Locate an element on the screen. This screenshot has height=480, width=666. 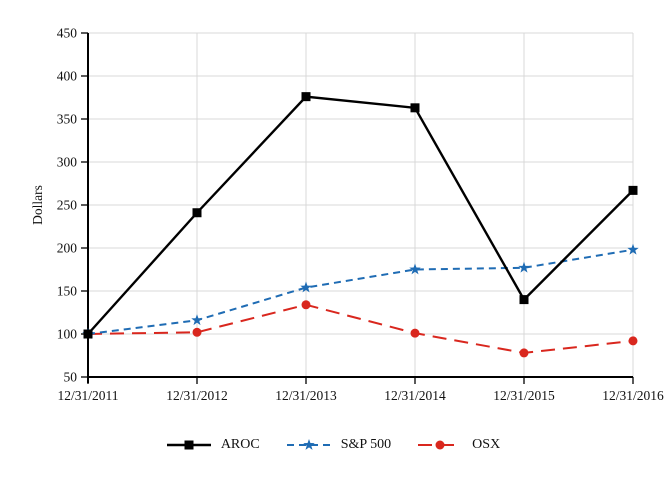
legend-swatch-aroc is located at coordinates (188, 445).